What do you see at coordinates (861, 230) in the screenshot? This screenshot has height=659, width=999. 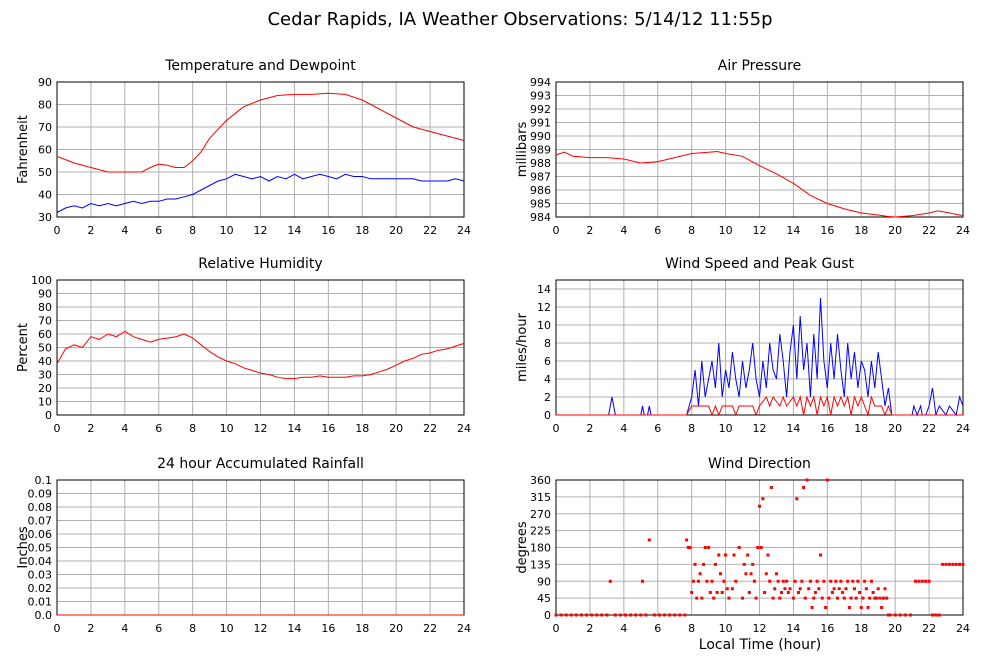 I see `x-tick-label: 18` at bounding box center [861, 230].